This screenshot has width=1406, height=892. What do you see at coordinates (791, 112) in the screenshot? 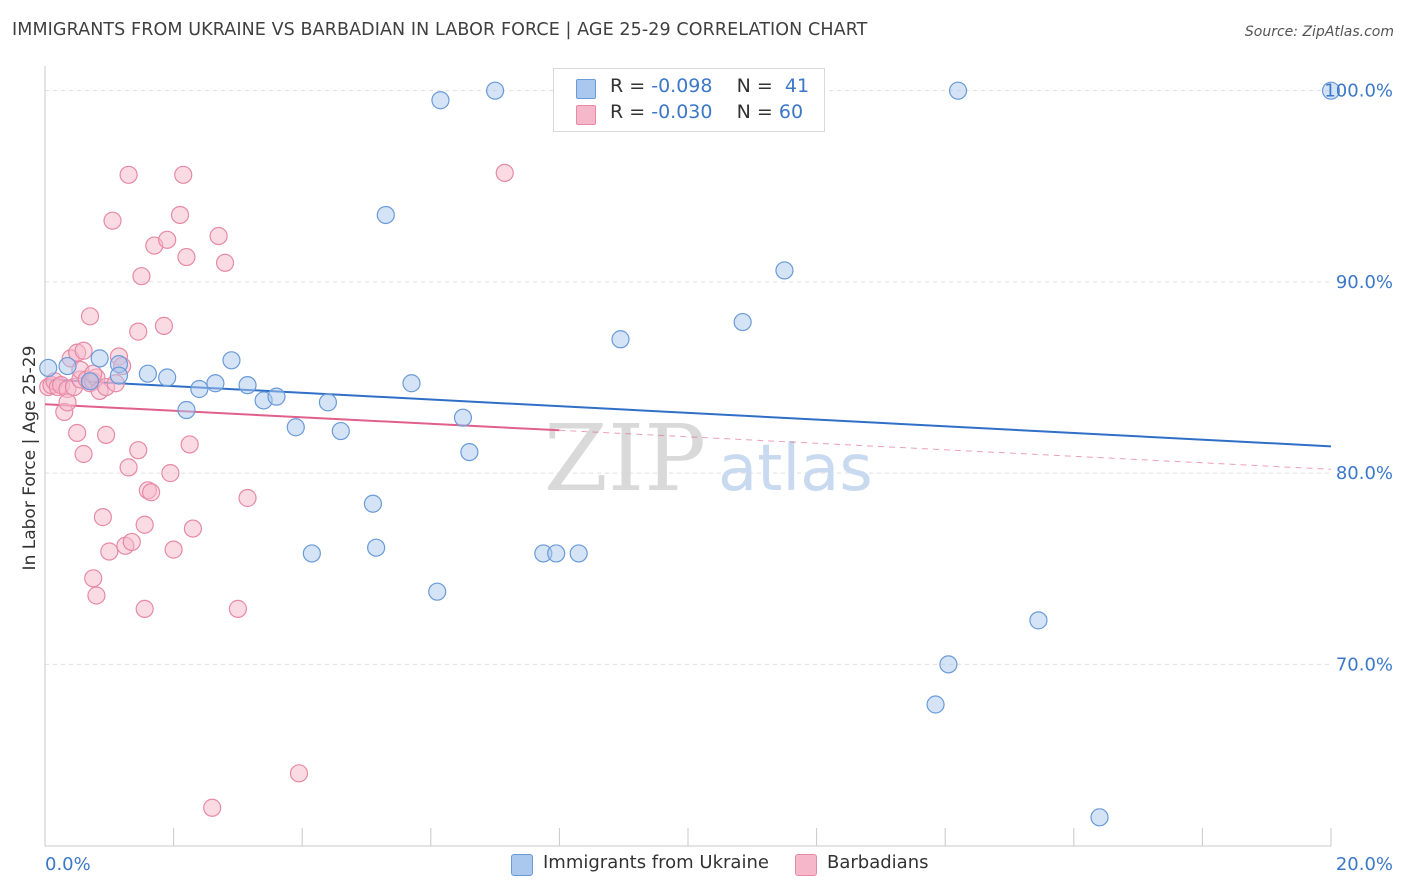
I see `legend-n-value: 60` at bounding box center [791, 112].